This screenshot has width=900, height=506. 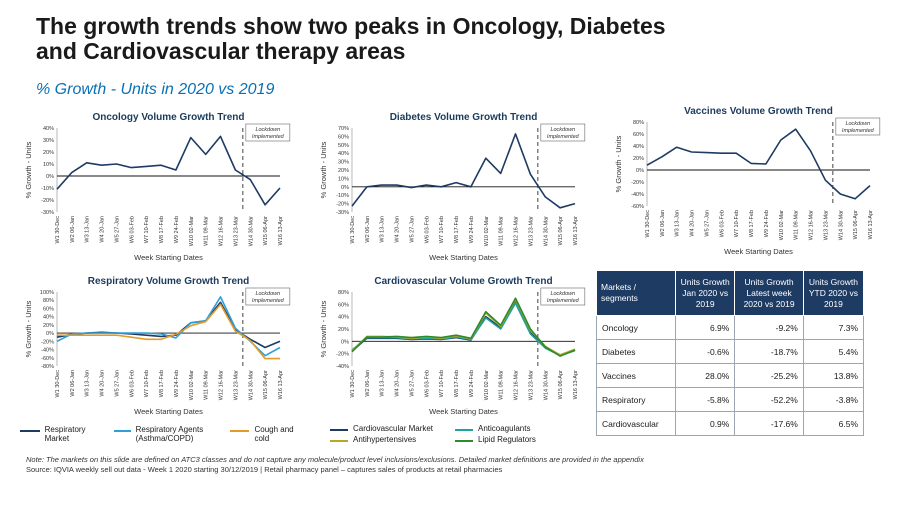 What do you see at coordinates (833, 327) in the screenshot?
I see `table-cell: 7.3%` at bounding box center [833, 327].